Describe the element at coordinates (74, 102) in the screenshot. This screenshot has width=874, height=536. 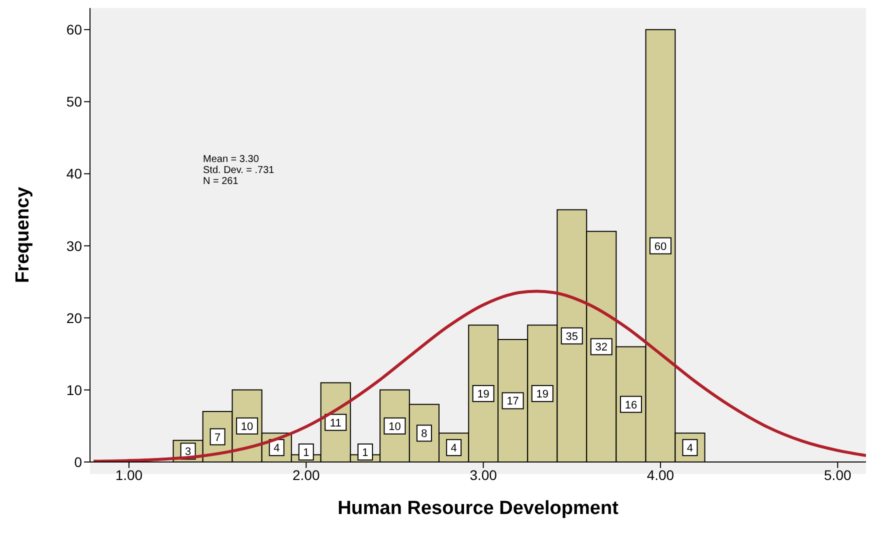
I see `y-tick-label: 50` at that location.